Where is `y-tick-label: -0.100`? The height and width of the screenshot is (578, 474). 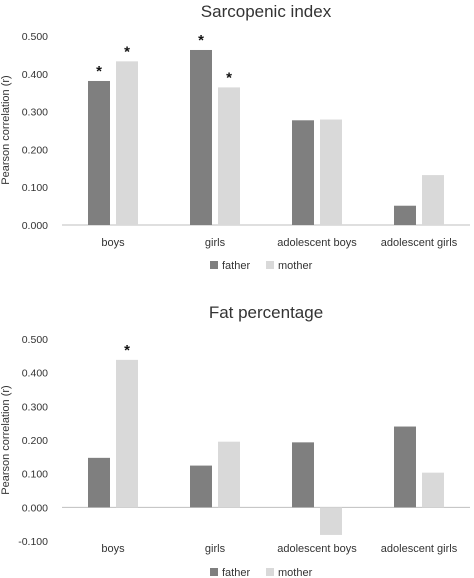 y-tick-label: -0.100 is located at coordinates (33, 542).